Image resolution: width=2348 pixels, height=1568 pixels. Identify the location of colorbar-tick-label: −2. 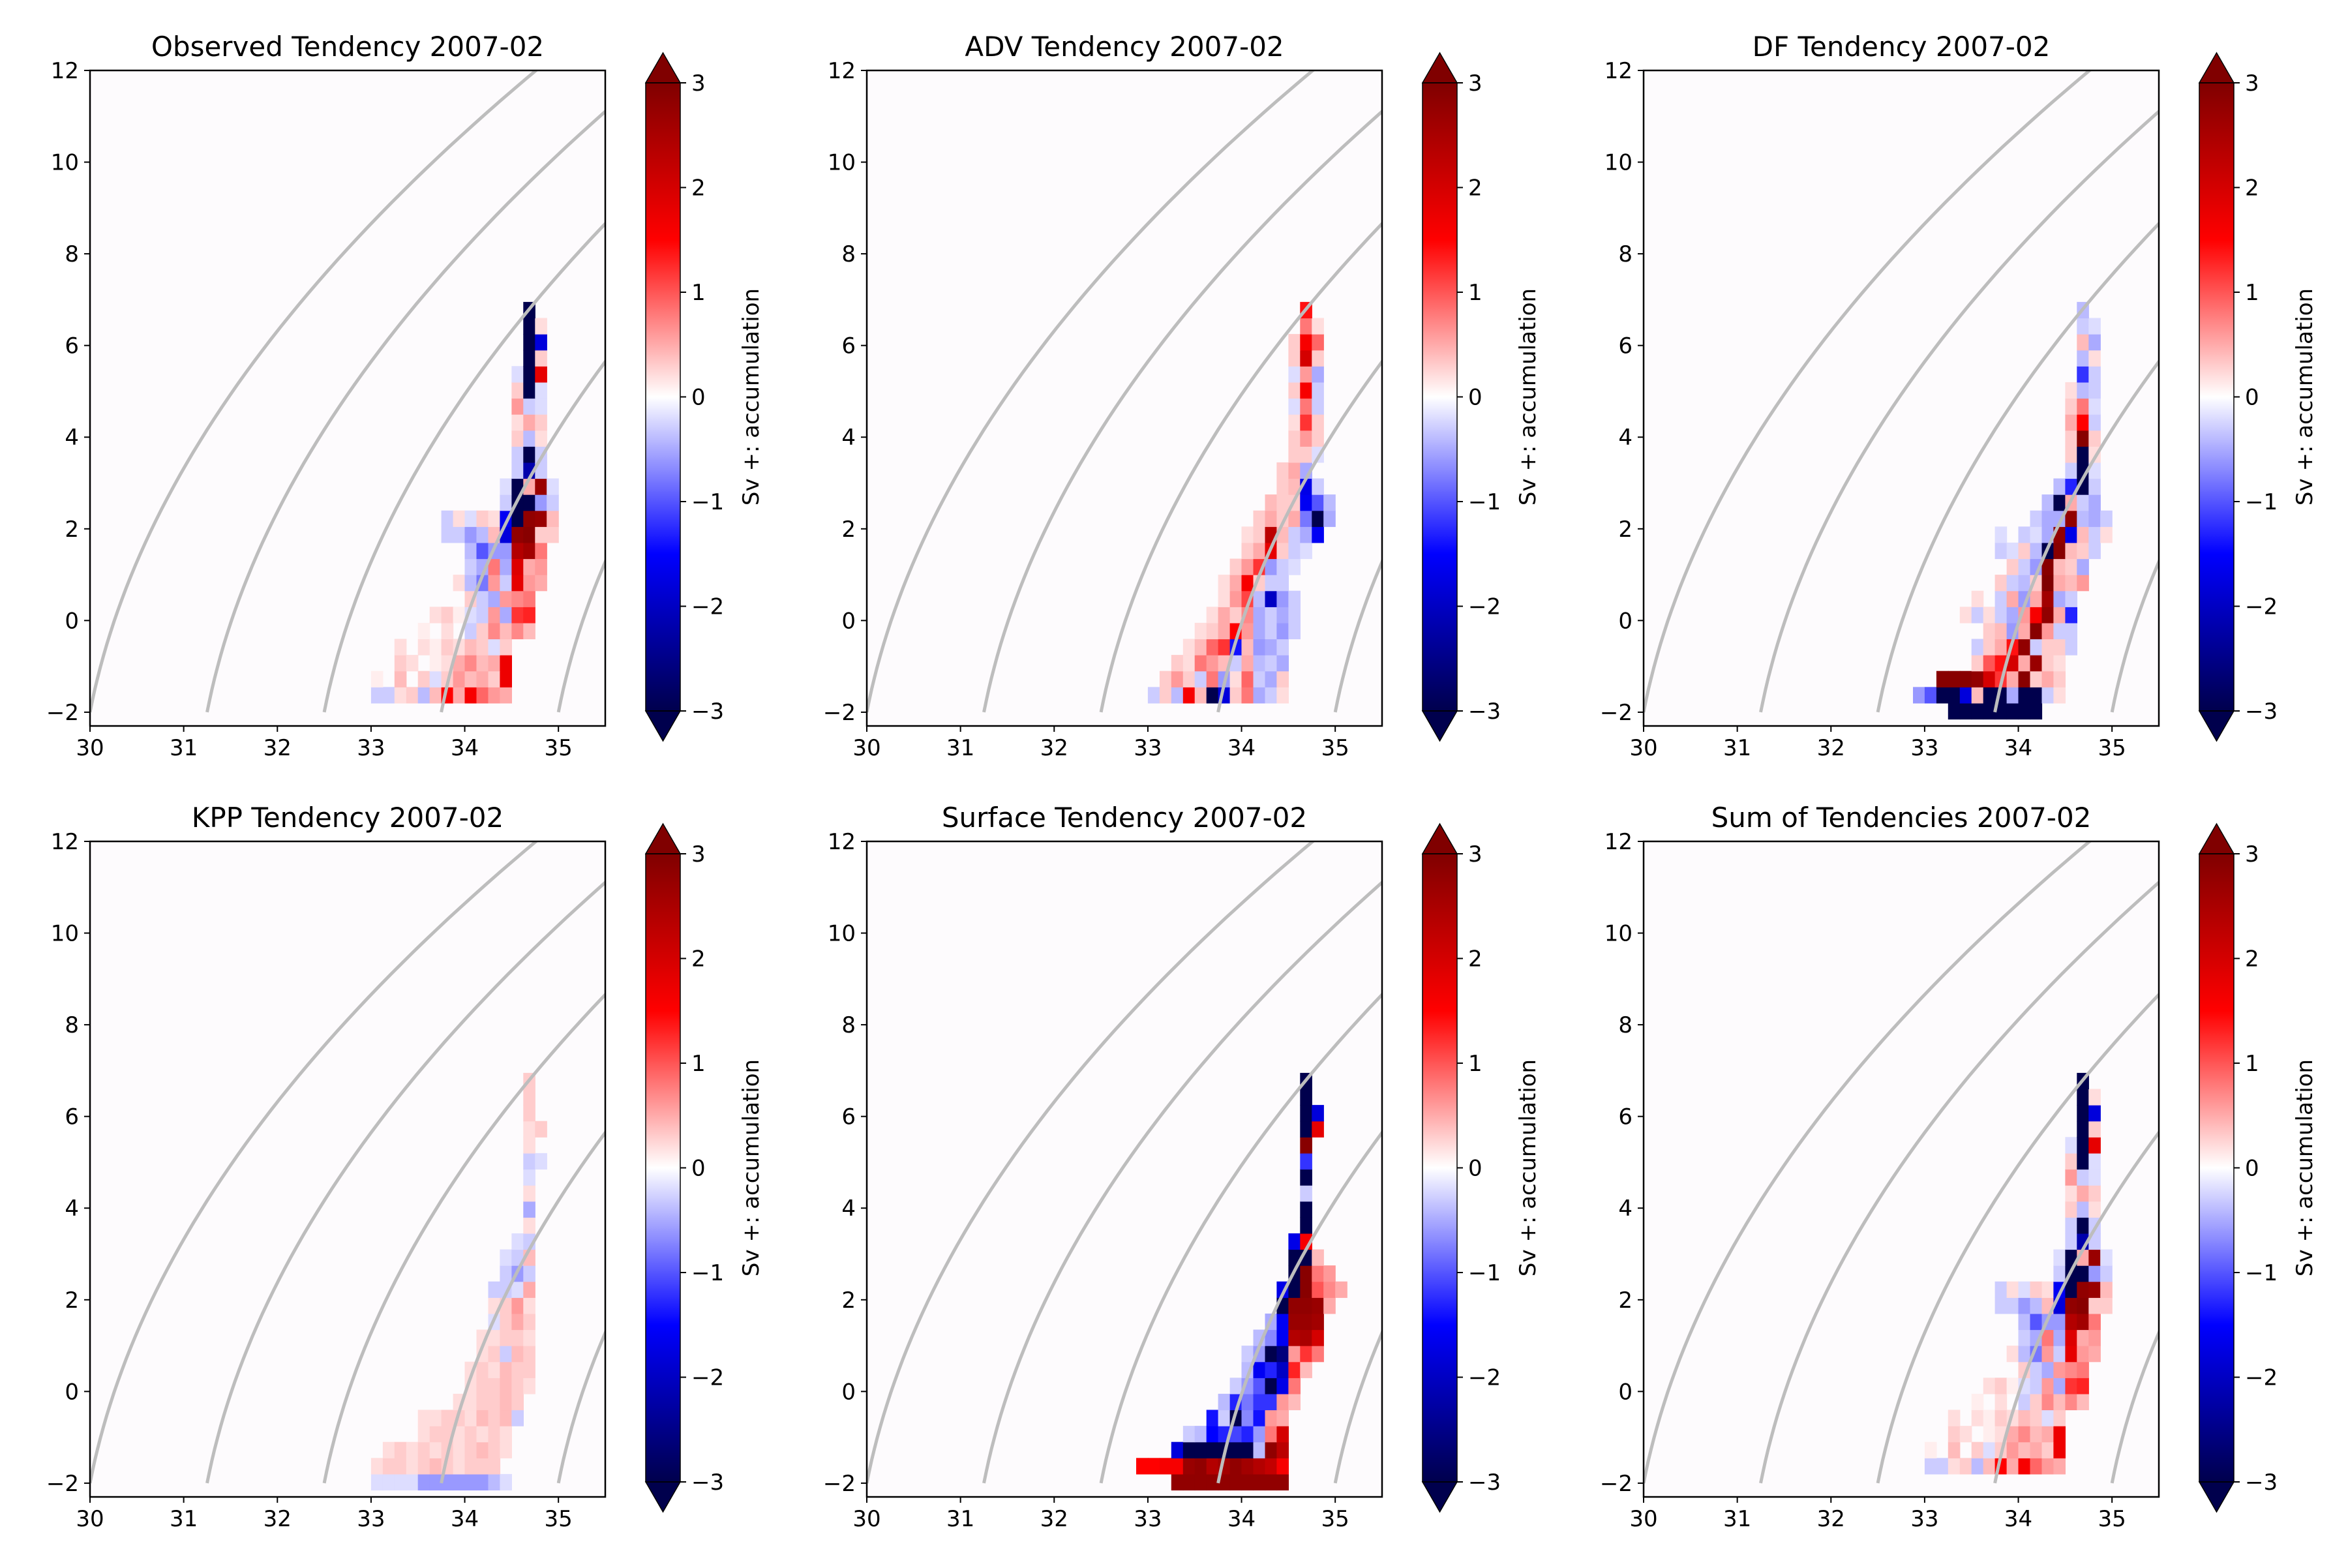
(1485, 607).